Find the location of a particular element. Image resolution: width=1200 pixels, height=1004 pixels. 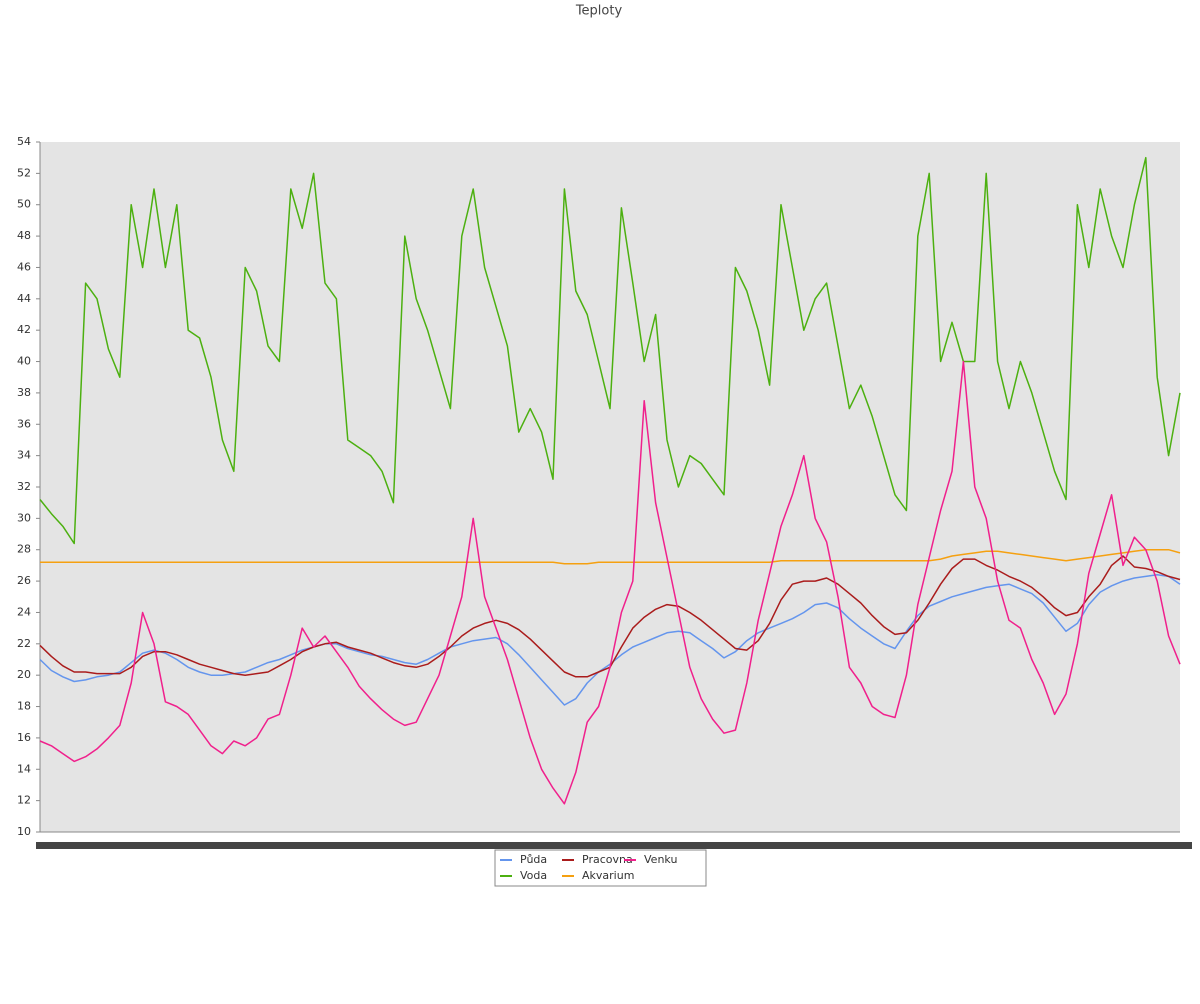

y-tick-label: 26 is located at coordinates (24, 580).